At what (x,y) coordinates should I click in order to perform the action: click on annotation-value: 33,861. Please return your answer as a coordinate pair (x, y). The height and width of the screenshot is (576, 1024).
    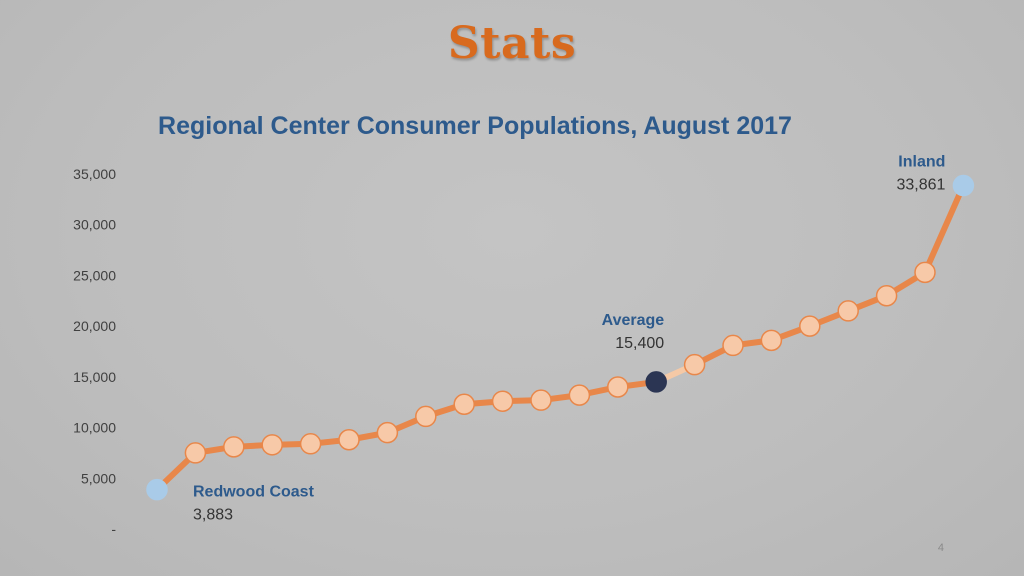
    Looking at the image, I should click on (920, 185).